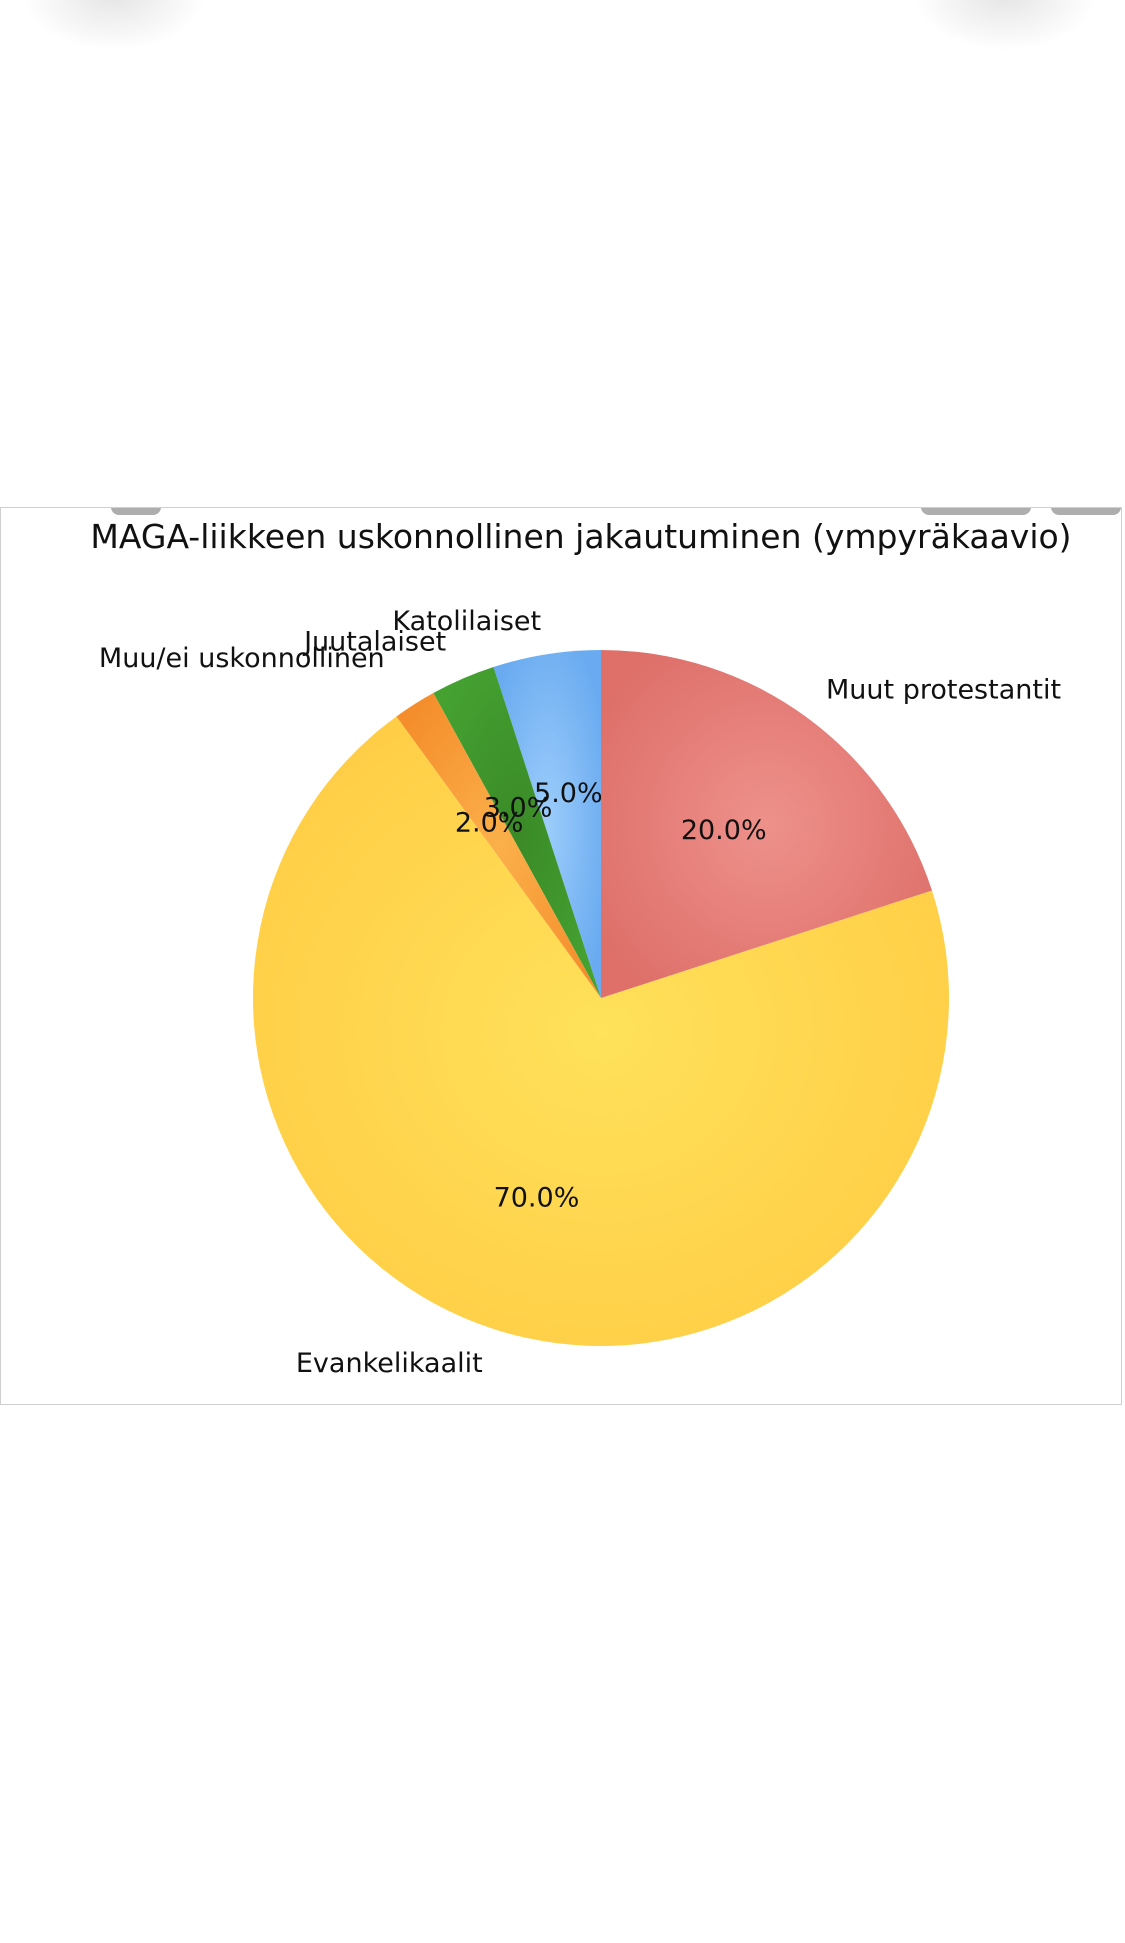 The height and width of the screenshot is (1943, 1125). Describe the element at coordinates (242, 658) in the screenshot. I see `slice-label-muu-ei-uskonnollinen: Muu/ei uskonnollinen` at that location.